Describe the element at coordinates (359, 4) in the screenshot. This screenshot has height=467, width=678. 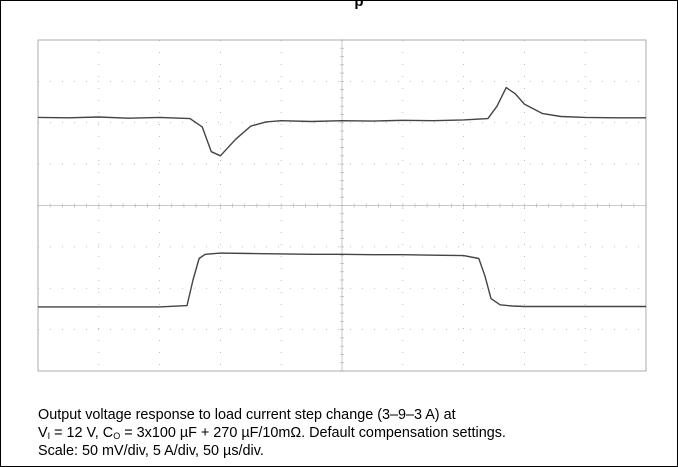
I see `figure-heading-fragment: p` at that location.